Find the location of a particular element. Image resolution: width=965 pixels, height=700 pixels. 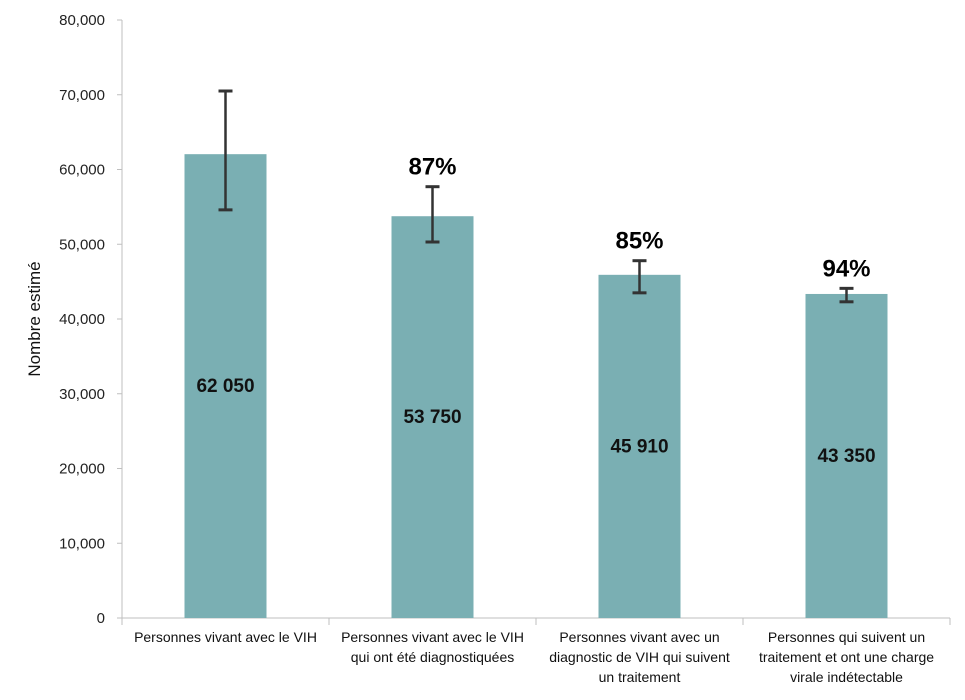

y-tick-label: 50,000 is located at coordinates (82, 244).